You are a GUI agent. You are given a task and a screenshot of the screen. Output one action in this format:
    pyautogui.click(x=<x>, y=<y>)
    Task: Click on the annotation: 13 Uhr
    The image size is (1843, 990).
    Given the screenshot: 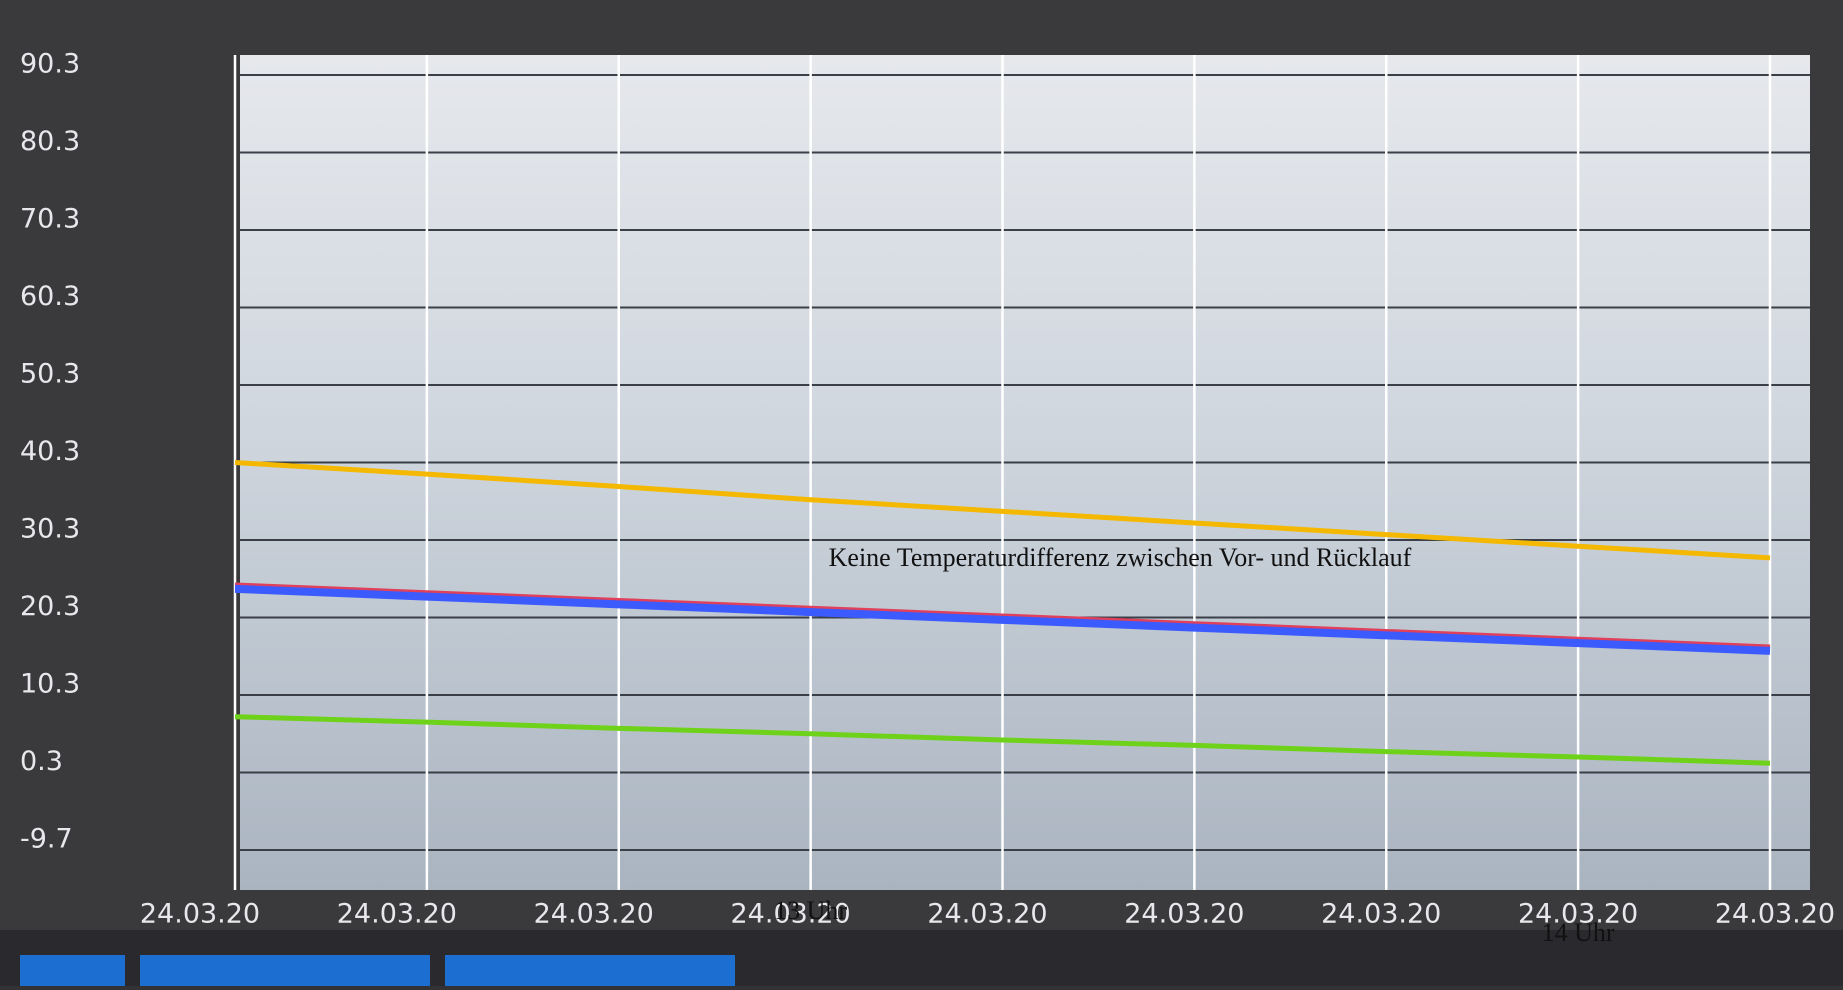 What is the action you would take?
    pyautogui.click(x=810, y=910)
    